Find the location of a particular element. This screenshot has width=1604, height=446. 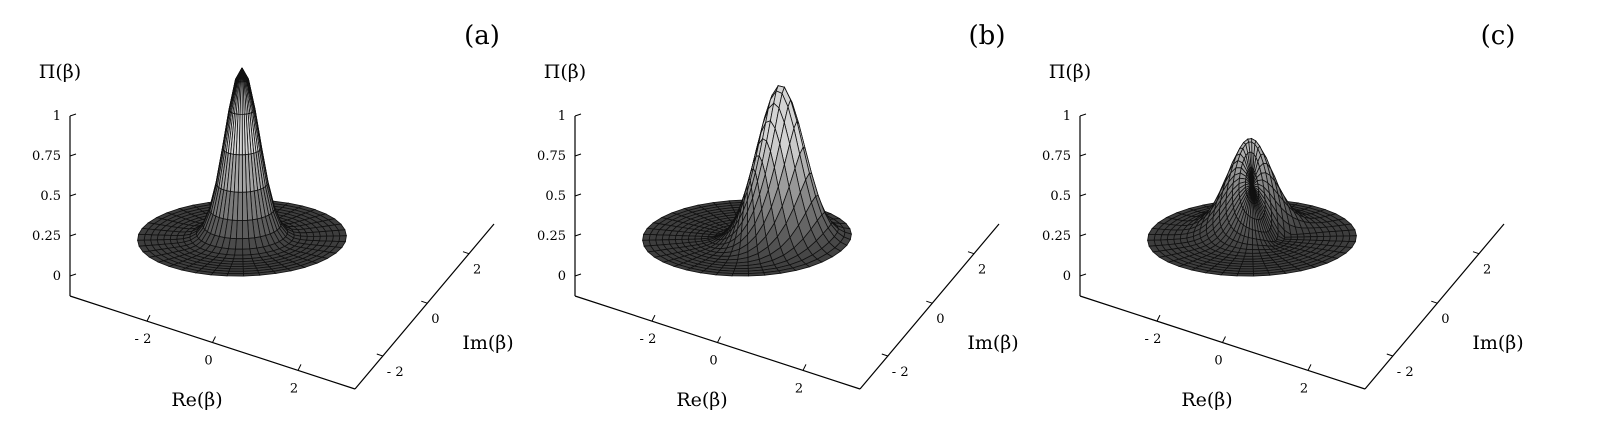

panel-label: (c) is located at coordinates (1498, 36).